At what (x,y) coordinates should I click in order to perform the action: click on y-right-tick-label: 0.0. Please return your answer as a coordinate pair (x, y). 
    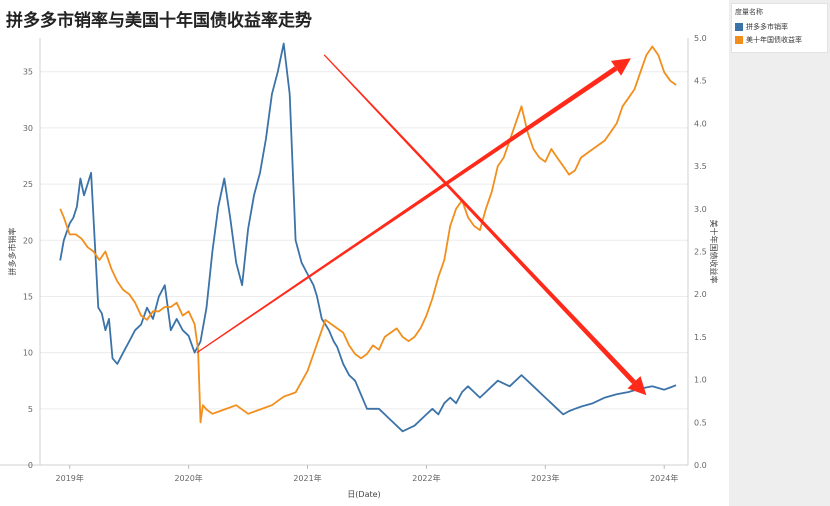
    Looking at the image, I should click on (700, 465).